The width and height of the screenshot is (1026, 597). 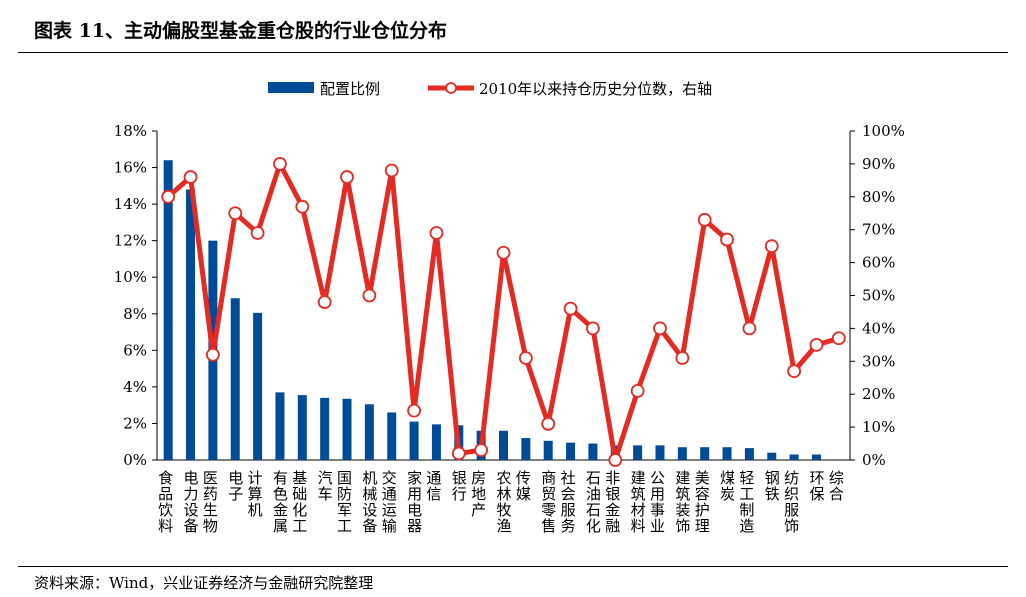 What do you see at coordinates (135, 460) in the screenshot?
I see `left-tick-label: 0%` at bounding box center [135, 460].